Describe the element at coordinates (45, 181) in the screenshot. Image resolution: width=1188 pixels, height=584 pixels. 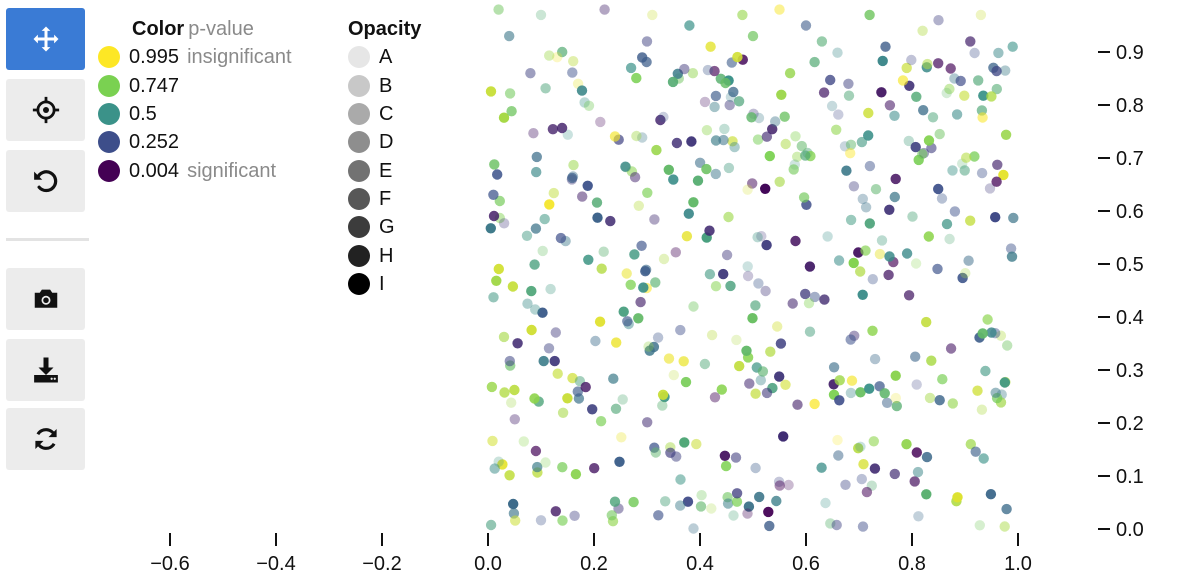
I see `reset-button` at that location.